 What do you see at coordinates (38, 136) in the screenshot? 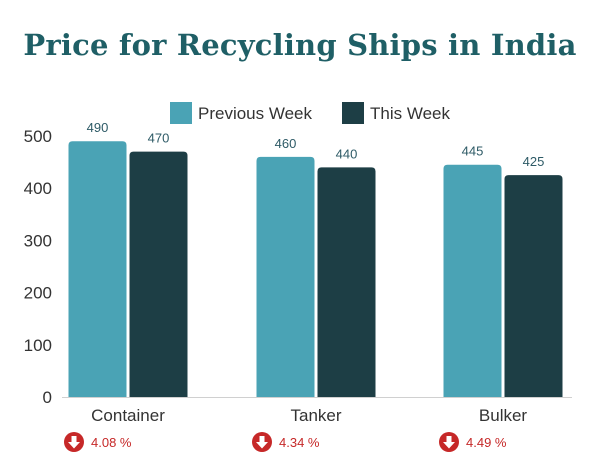
I see `y-tick-label: 500` at bounding box center [38, 136].